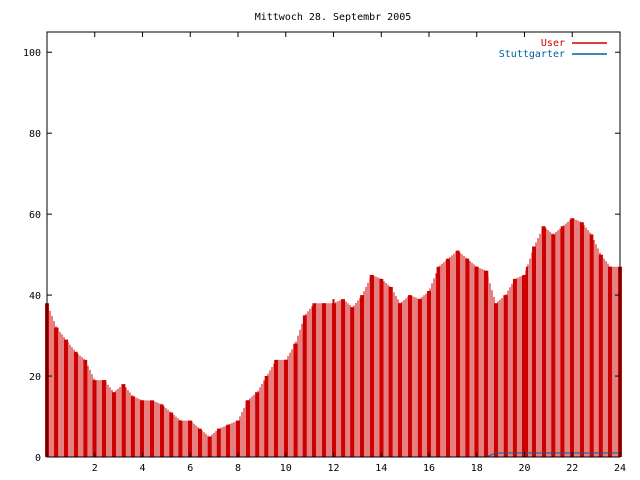 The image size is (640, 480). Describe the element at coordinates (524, 468) in the screenshot. I see `x-tick-label: 20` at that location.